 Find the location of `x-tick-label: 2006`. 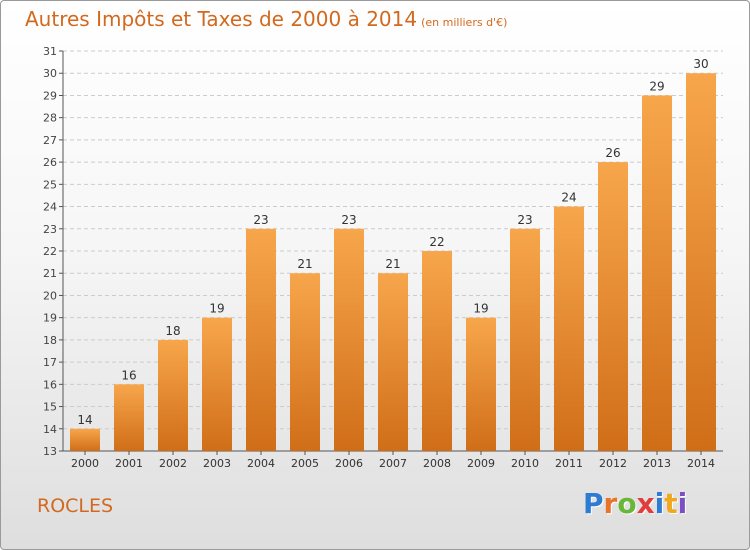

x-tick-label: 2006 is located at coordinates (349, 463).